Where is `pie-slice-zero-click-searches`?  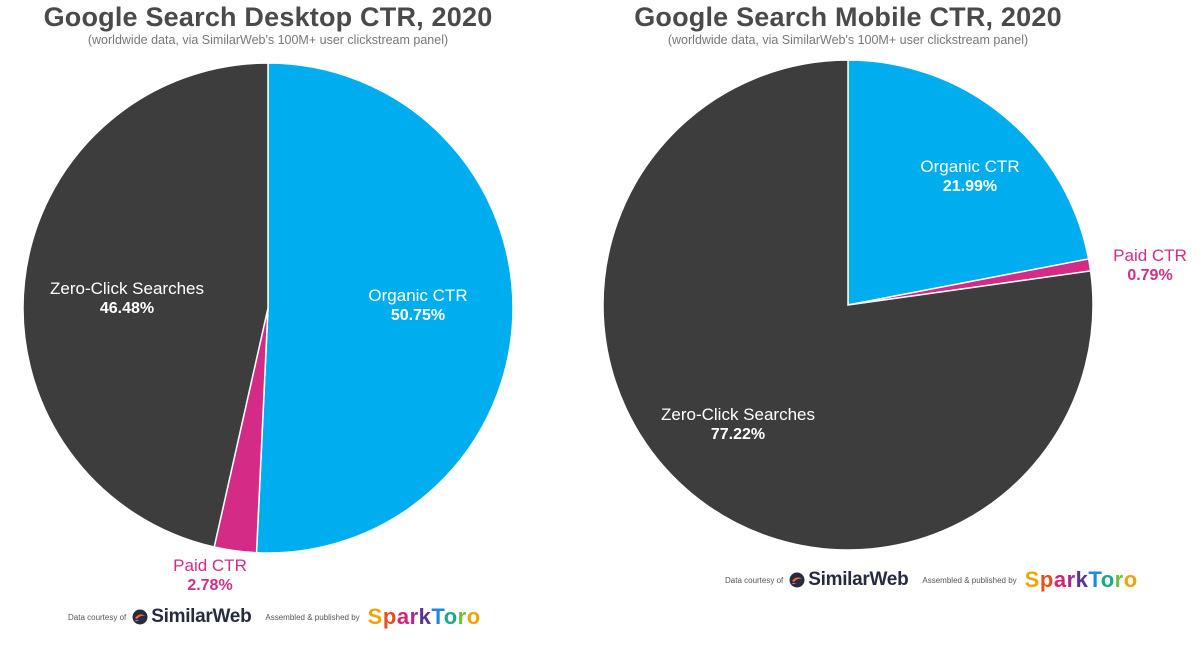
pie-slice-zero-click-searches is located at coordinates (145, 305).